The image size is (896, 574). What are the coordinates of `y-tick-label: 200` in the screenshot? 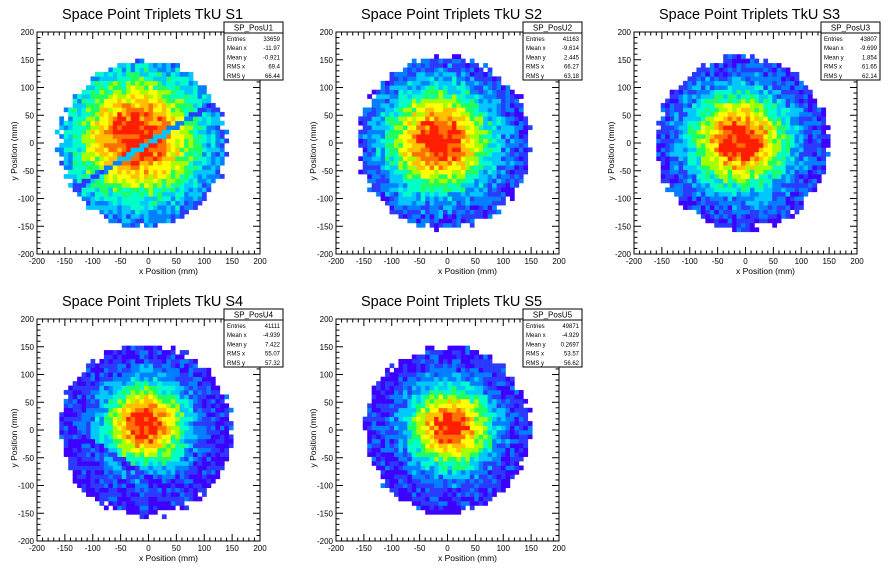 It's located at (28, 32).